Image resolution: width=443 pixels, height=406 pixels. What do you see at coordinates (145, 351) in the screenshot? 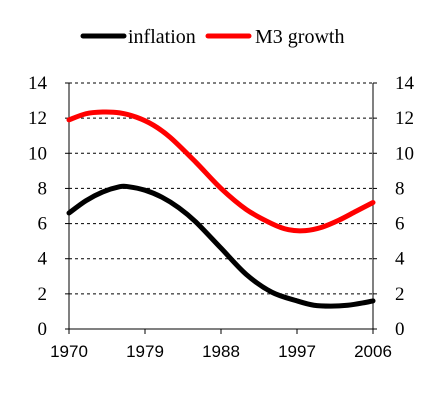
I see `x-tick-label: 1979` at bounding box center [145, 351].